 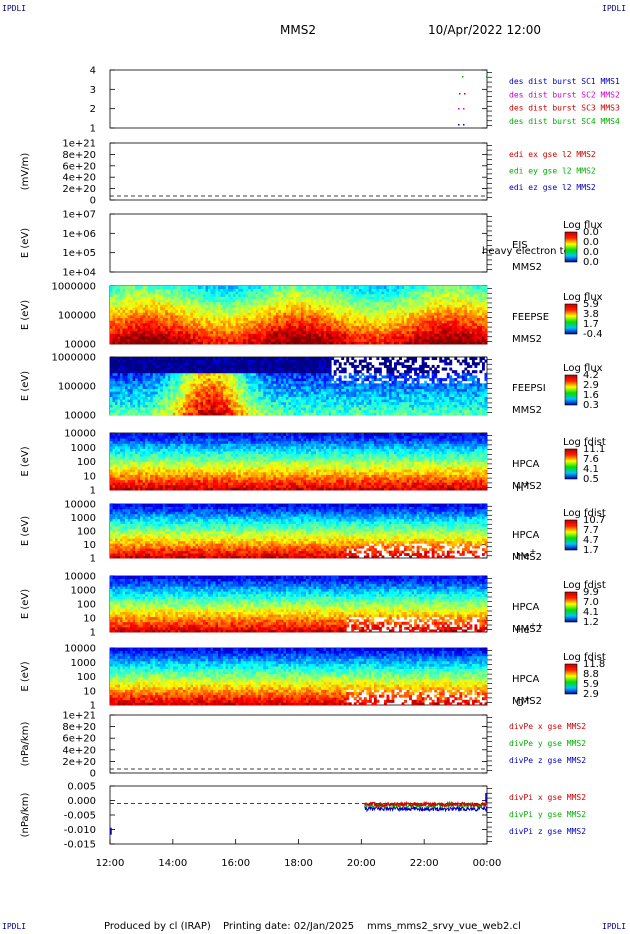 I want to click on y-axis-label: (mV/m), so click(x=25, y=172).